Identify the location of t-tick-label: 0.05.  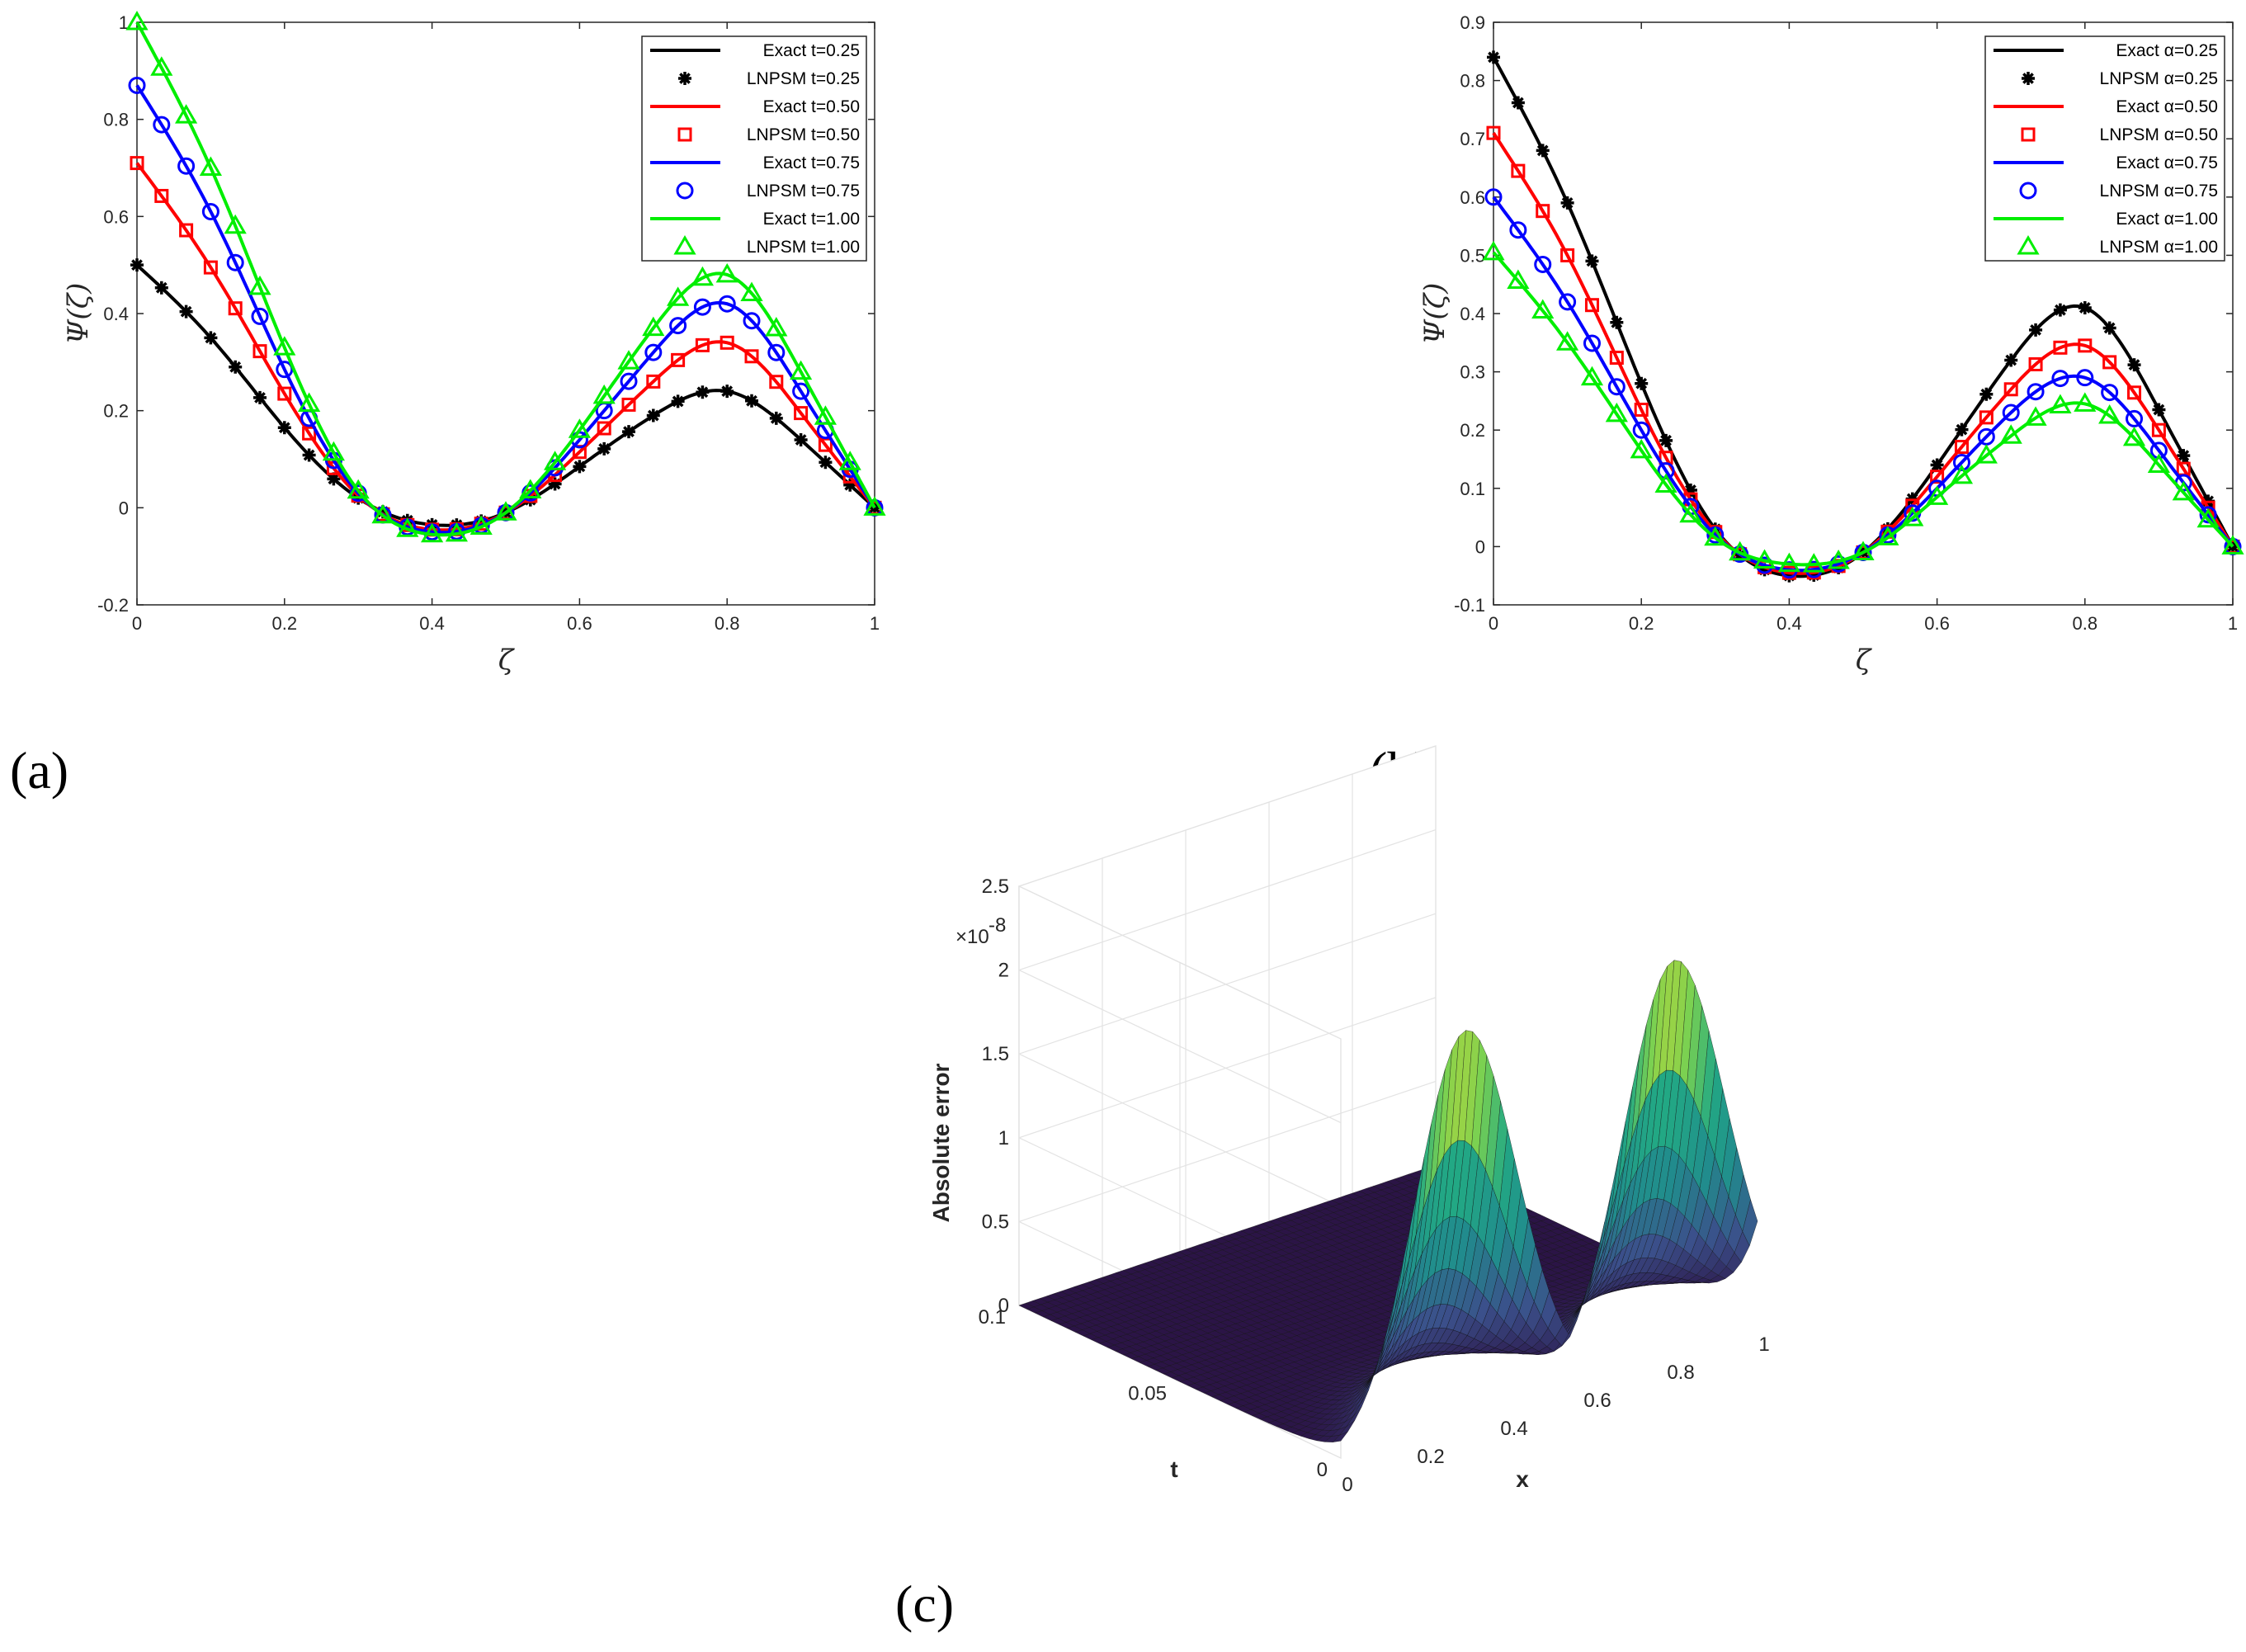
(1147, 1394).